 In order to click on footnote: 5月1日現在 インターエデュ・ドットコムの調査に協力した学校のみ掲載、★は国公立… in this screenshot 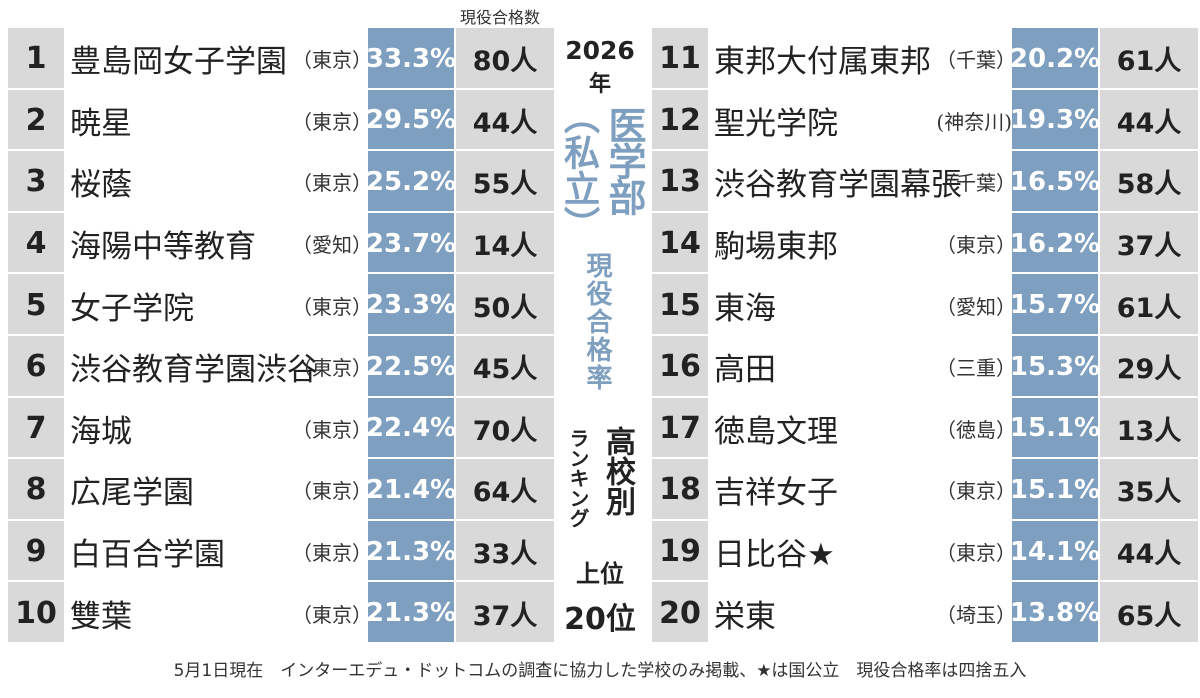, I will do `click(600, 671)`.